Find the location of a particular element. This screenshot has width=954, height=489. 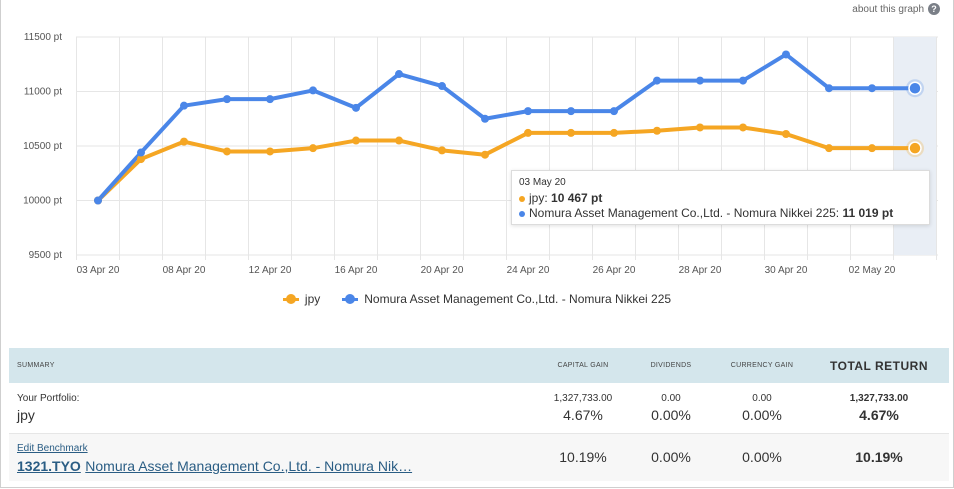

header-total-return: TOTAL RETURN is located at coordinates (879, 365).